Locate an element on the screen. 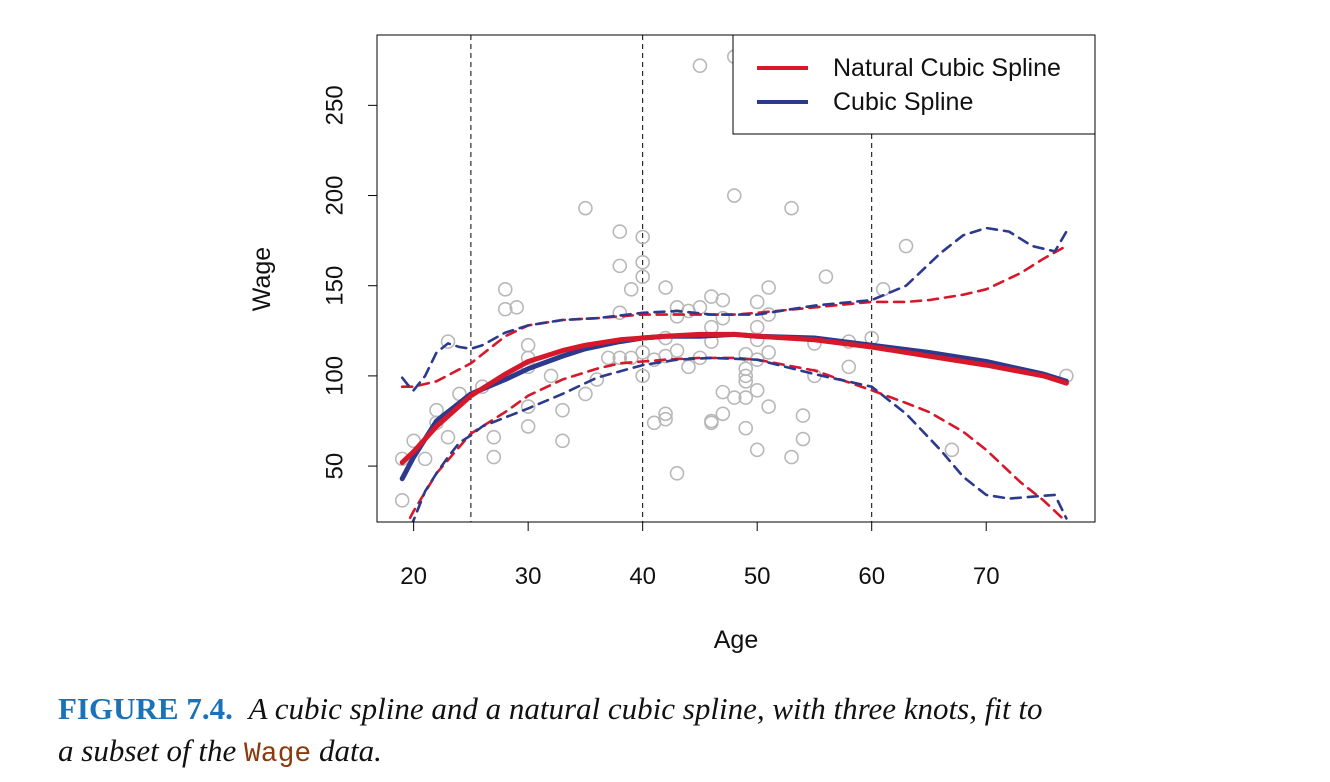  natural-cubic-spline-fit-line is located at coordinates (734, 398).